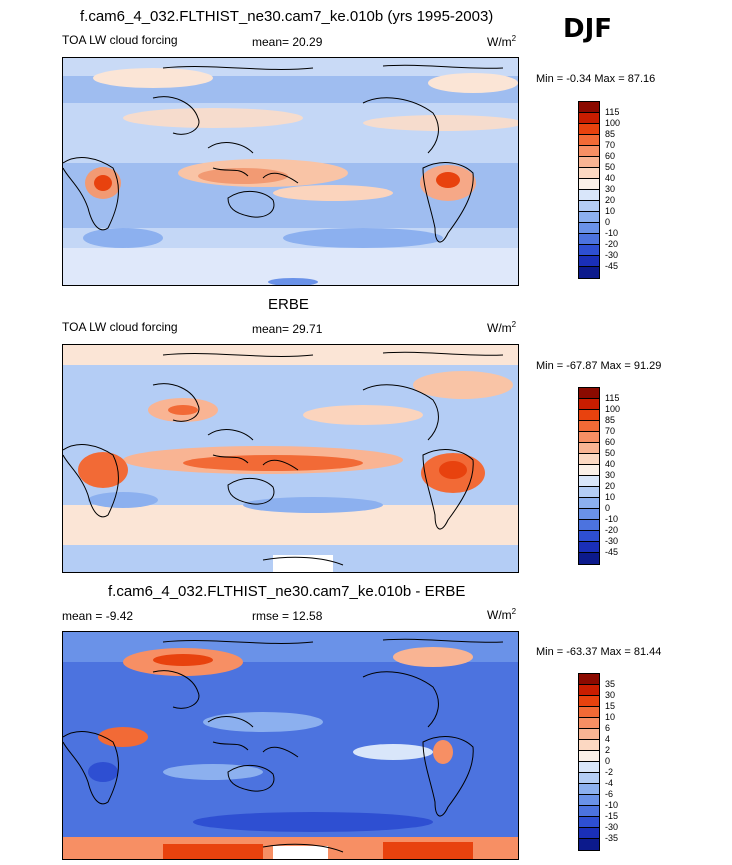 This screenshot has height=865, width=732. I want to click on colorbar-tick: 2, so click(608, 750).